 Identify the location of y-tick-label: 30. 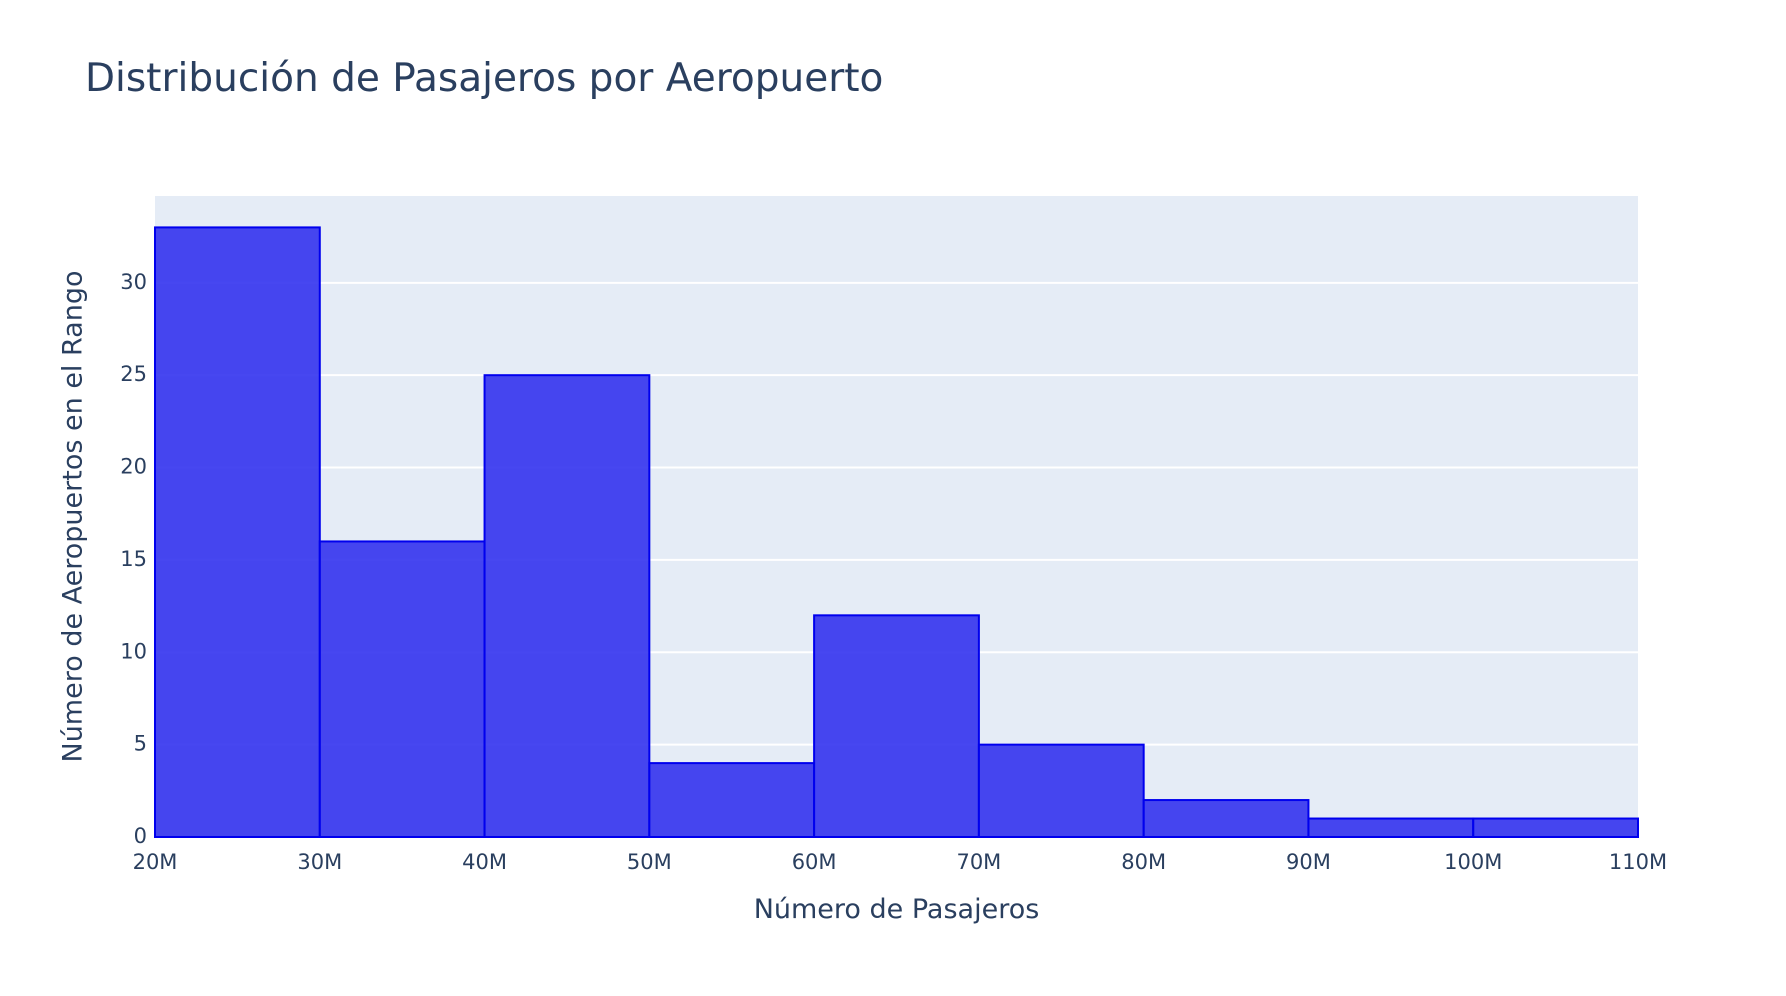
(133, 282).